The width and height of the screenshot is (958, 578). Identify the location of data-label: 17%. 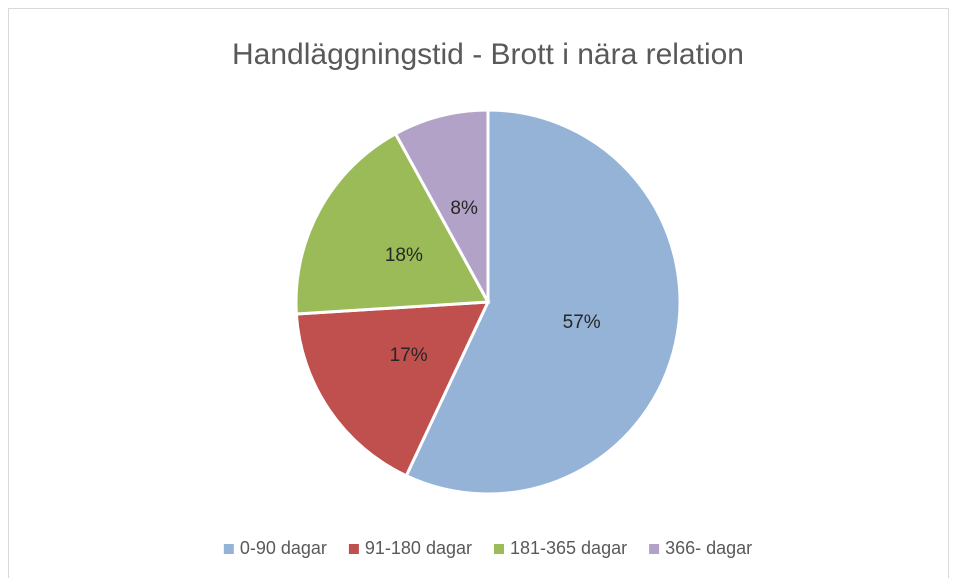
(409, 355).